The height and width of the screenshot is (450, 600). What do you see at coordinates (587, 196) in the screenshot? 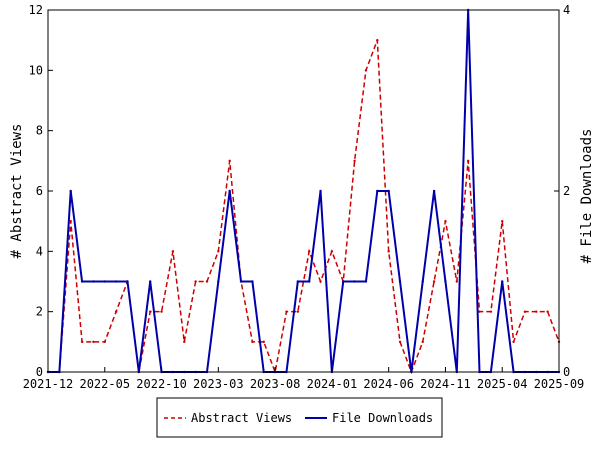
I see `y2-axis-label: # File Downloads` at bounding box center [587, 196].